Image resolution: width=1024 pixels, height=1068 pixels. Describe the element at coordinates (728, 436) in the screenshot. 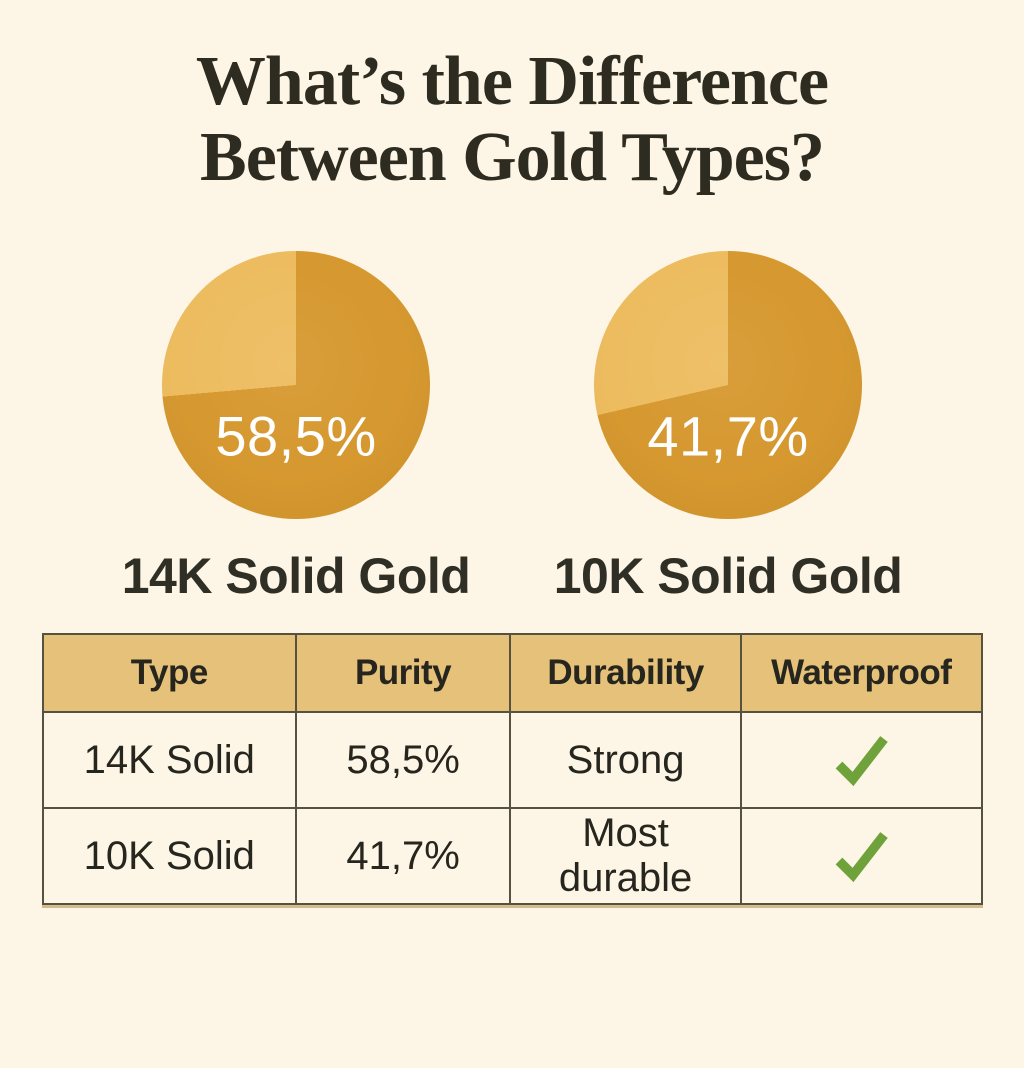

I see `pie-percent-label-10k: 41,7%` at that location.